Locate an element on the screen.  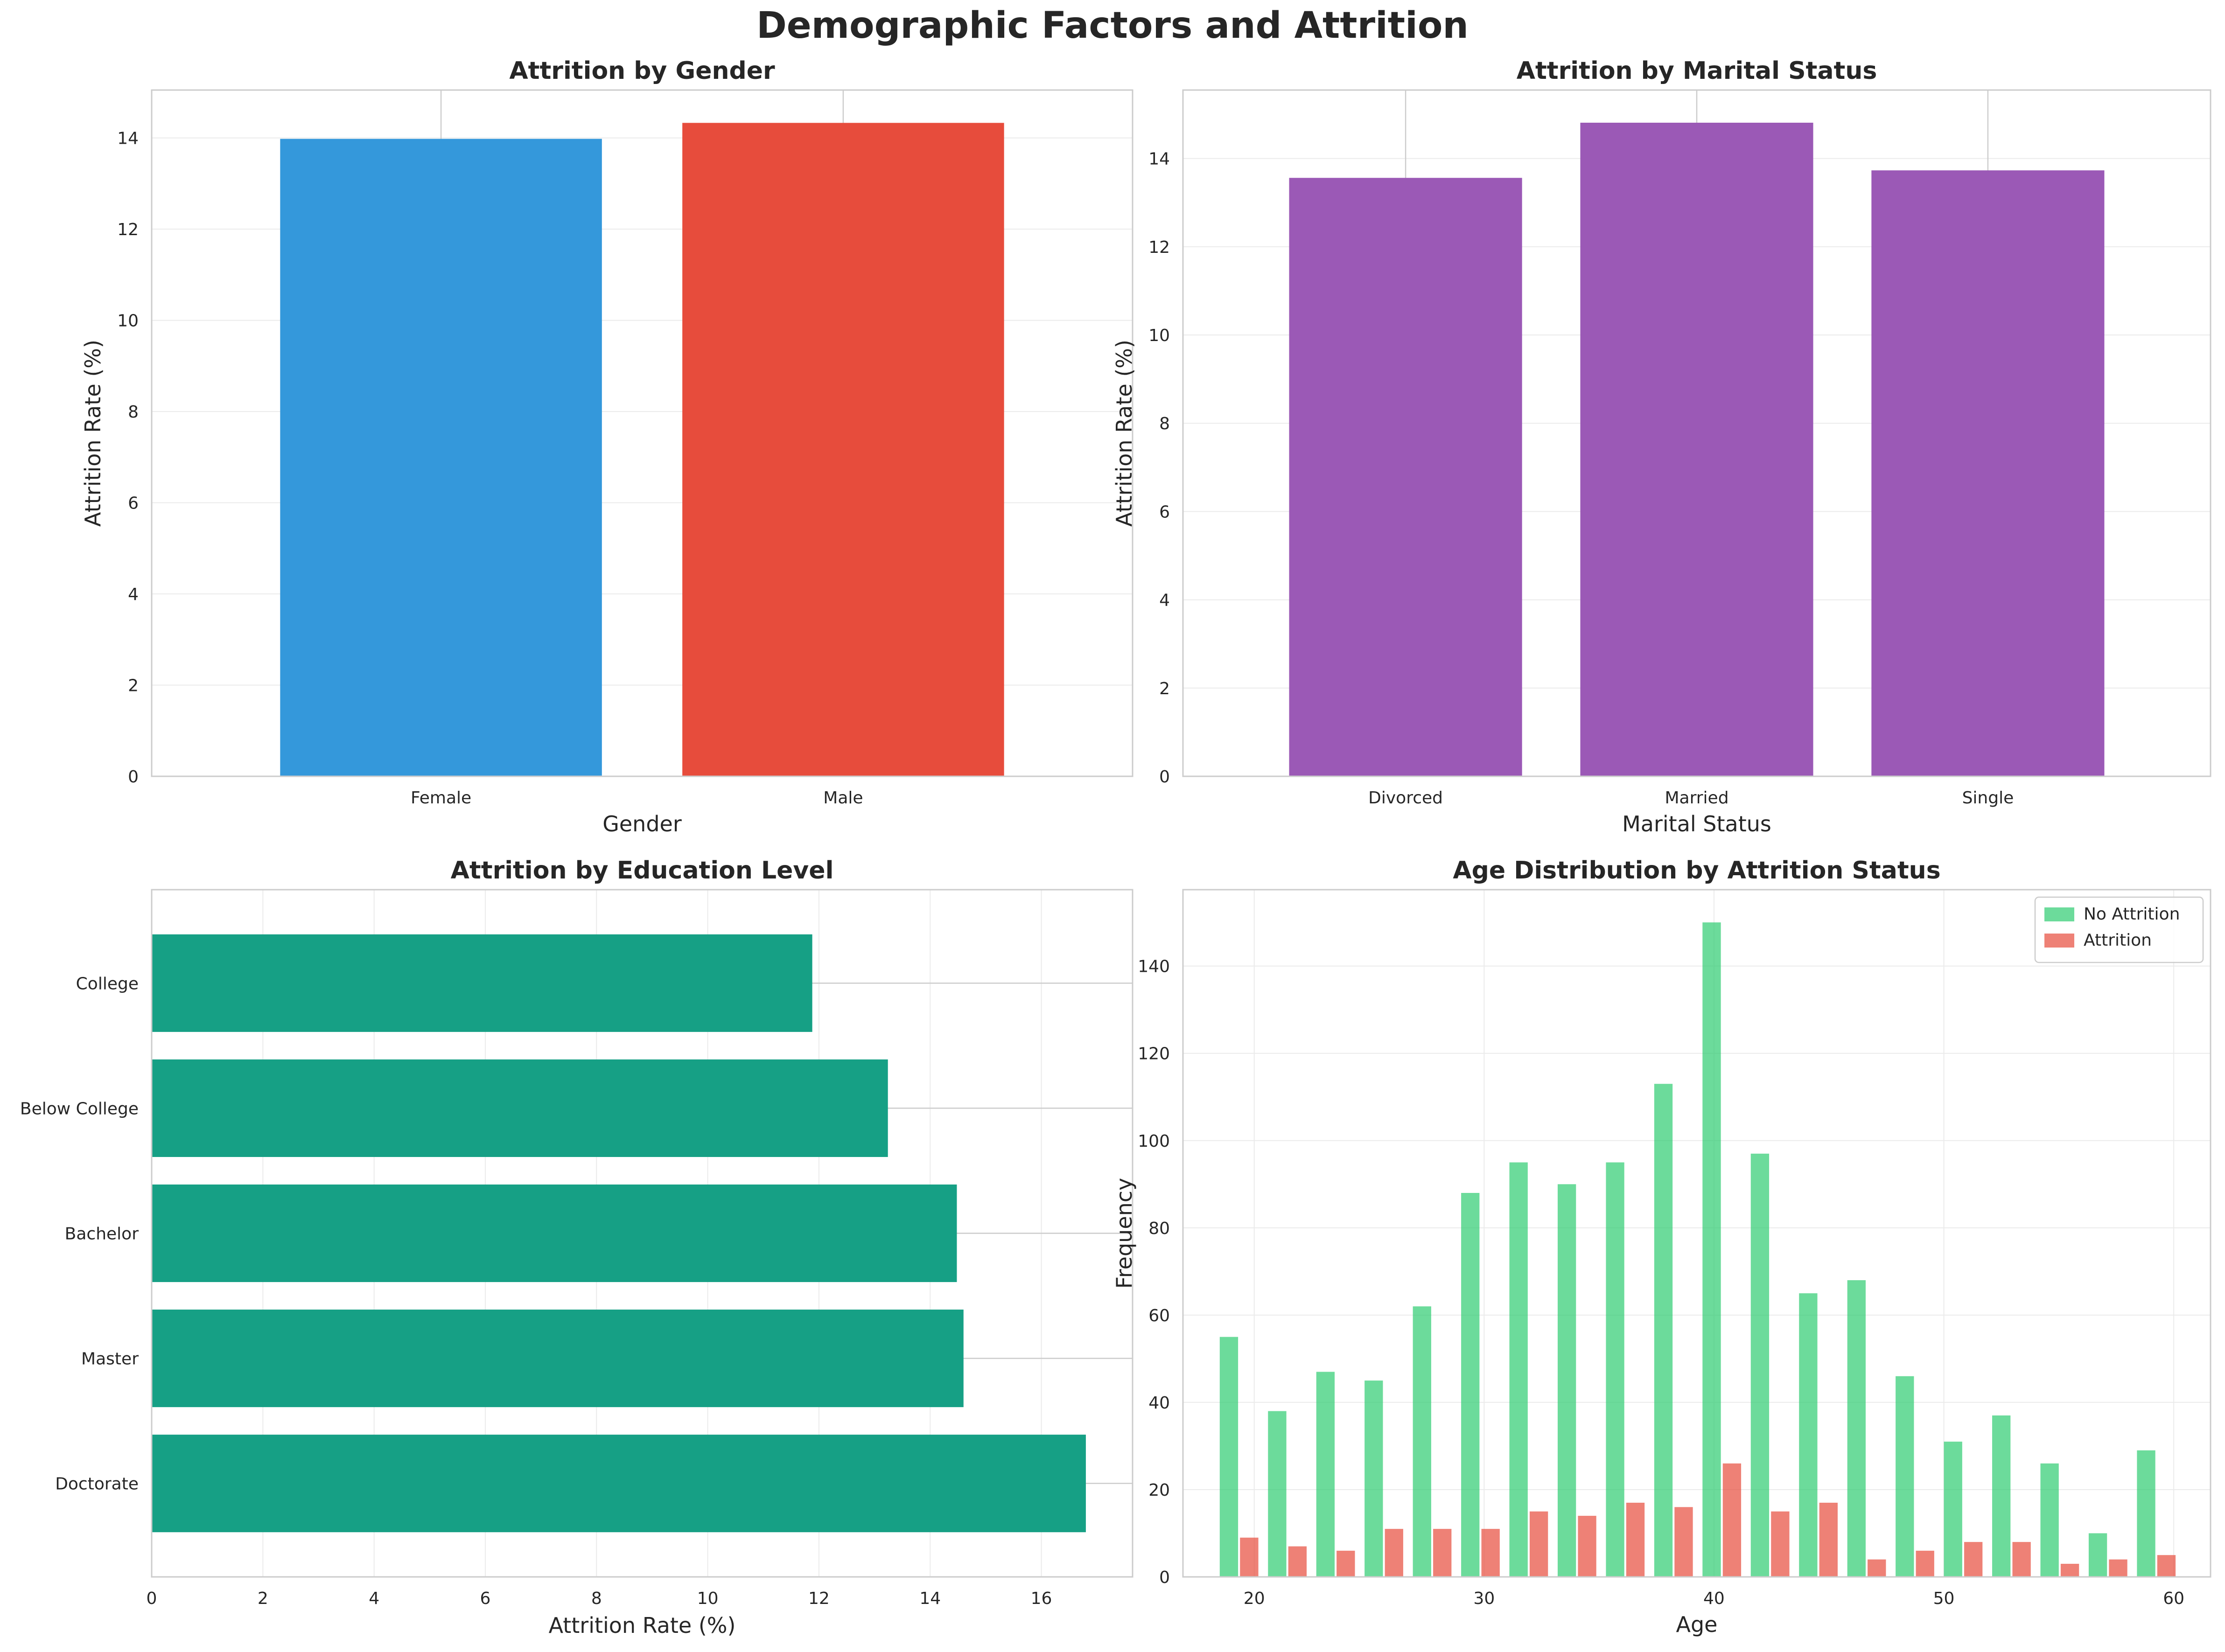
education-xtick-label: 8 is located at coordinates (596, 1599).